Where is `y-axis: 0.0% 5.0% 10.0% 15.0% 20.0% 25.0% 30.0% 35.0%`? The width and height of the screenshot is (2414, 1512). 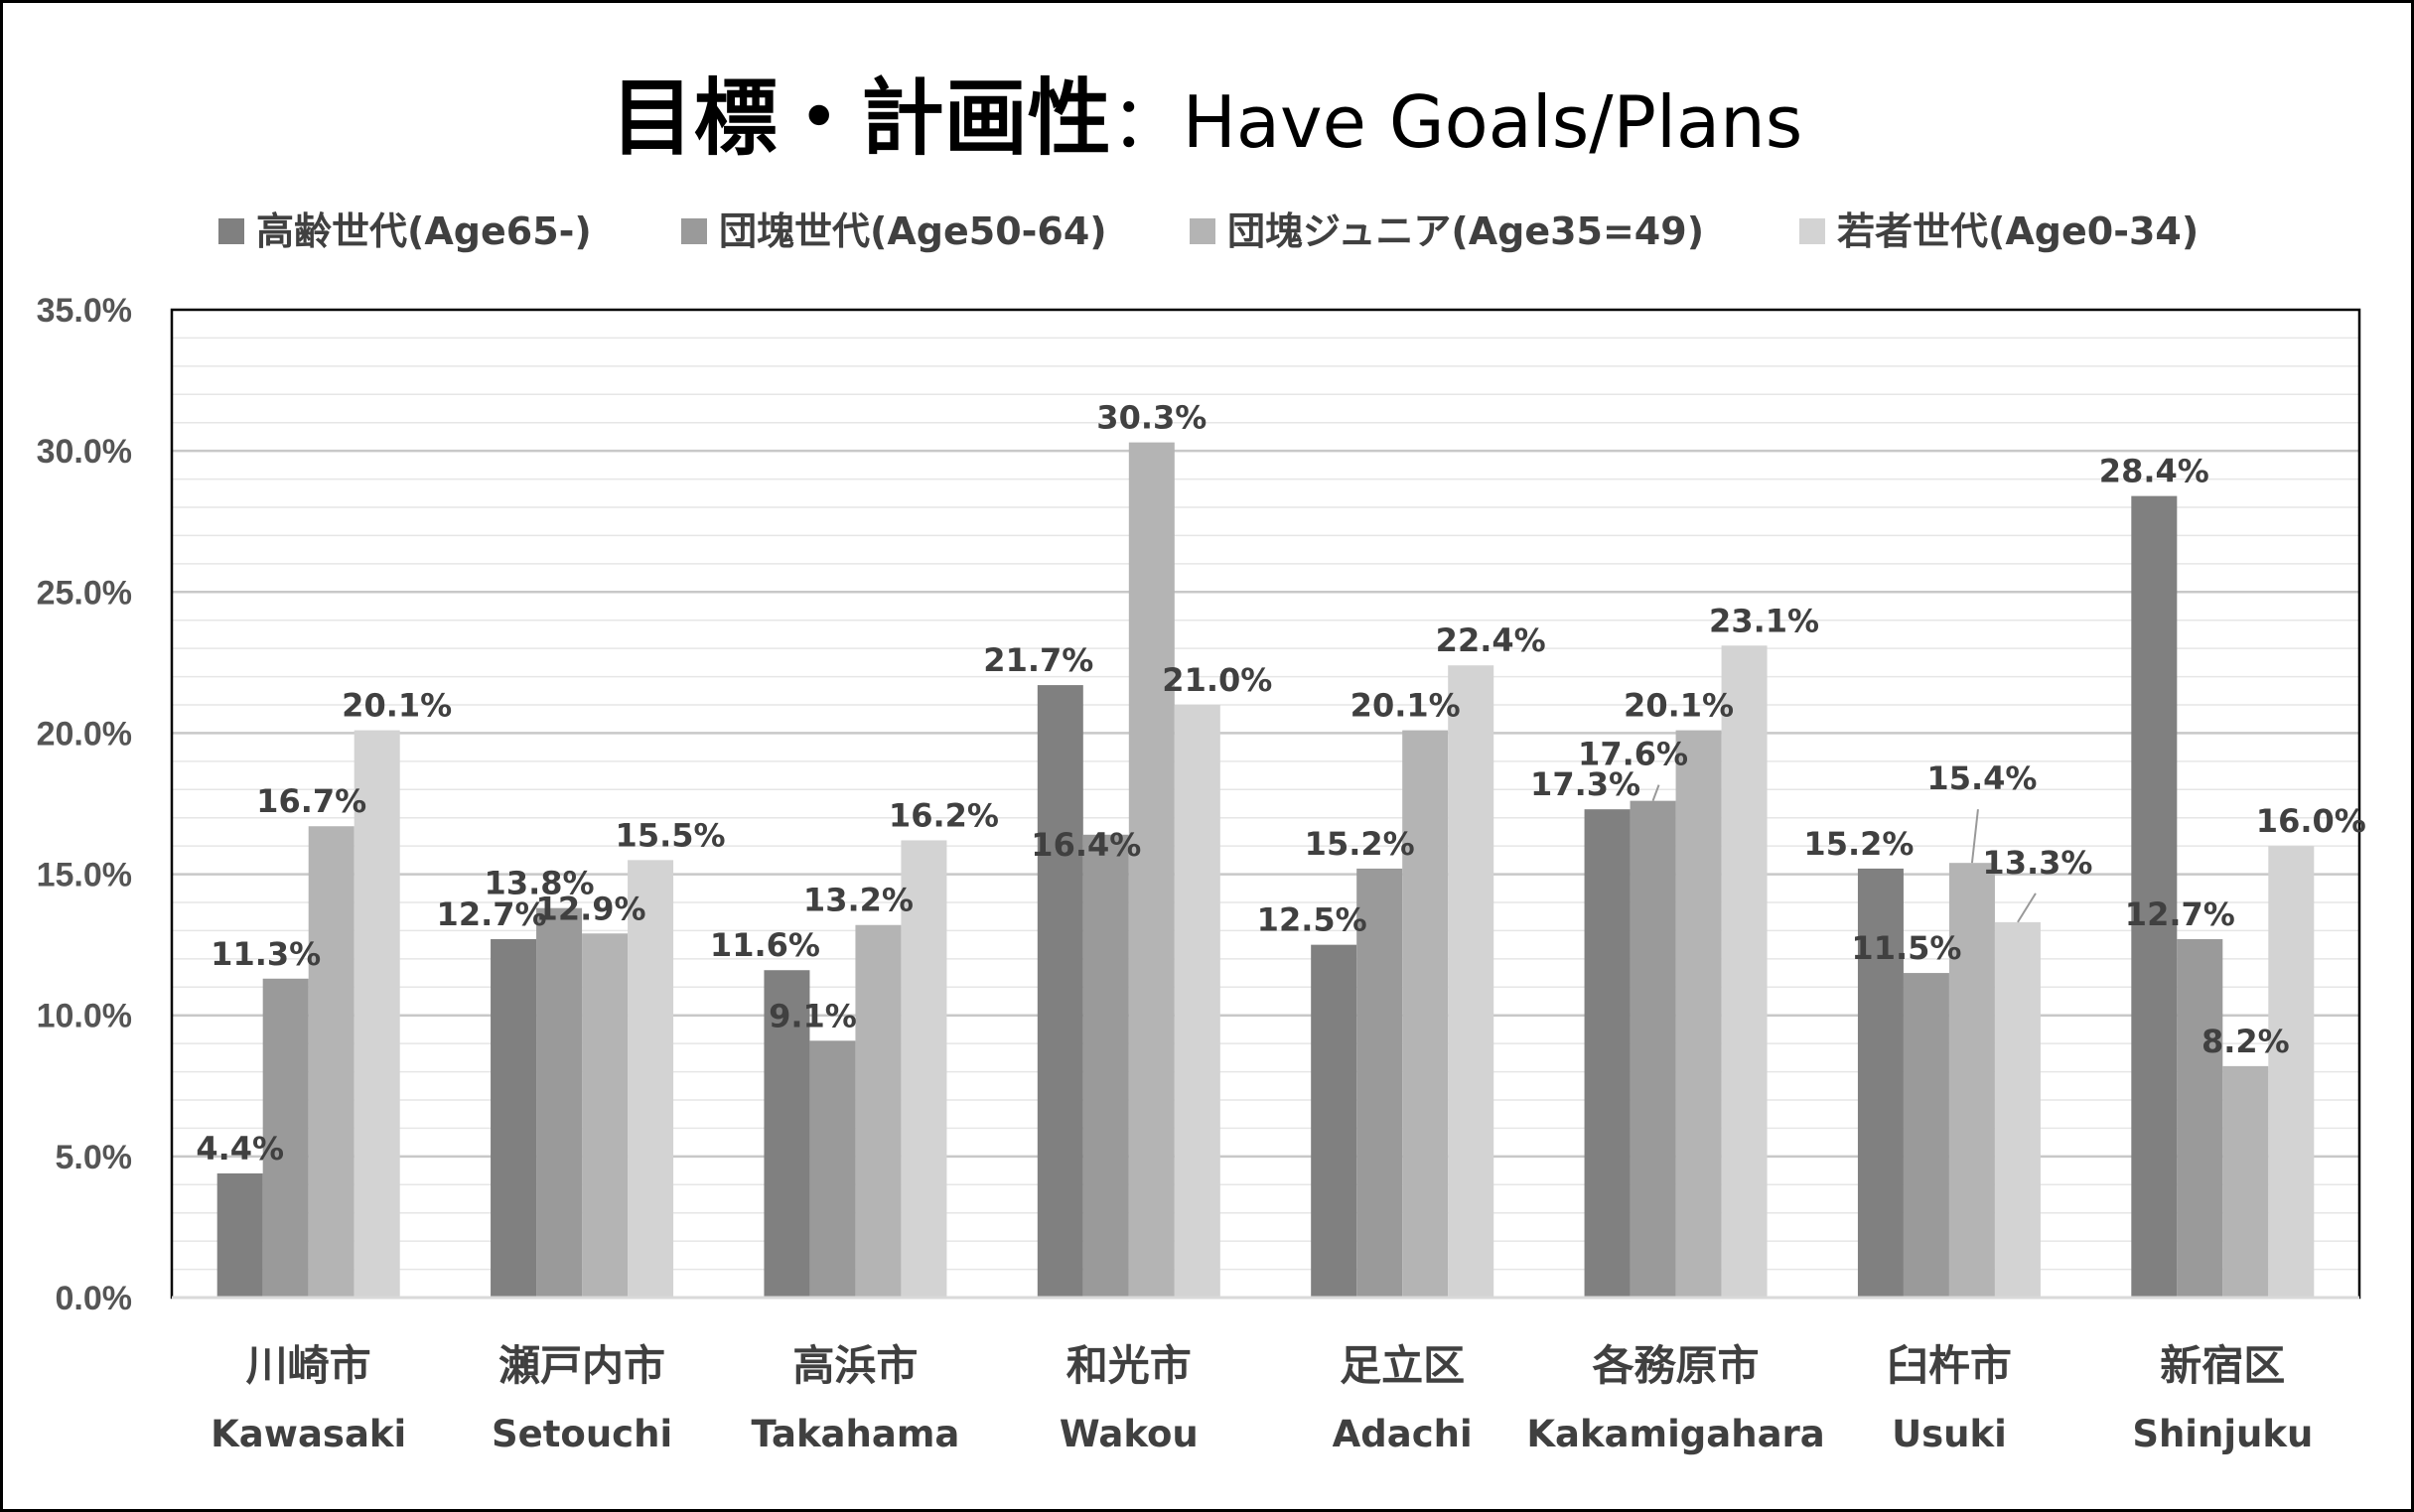 y-axis: 0.0% 5.0% 10.0% 15.0% 20.0% 25.0% 30.0% 35.0% is located at coordinates (84, 805).